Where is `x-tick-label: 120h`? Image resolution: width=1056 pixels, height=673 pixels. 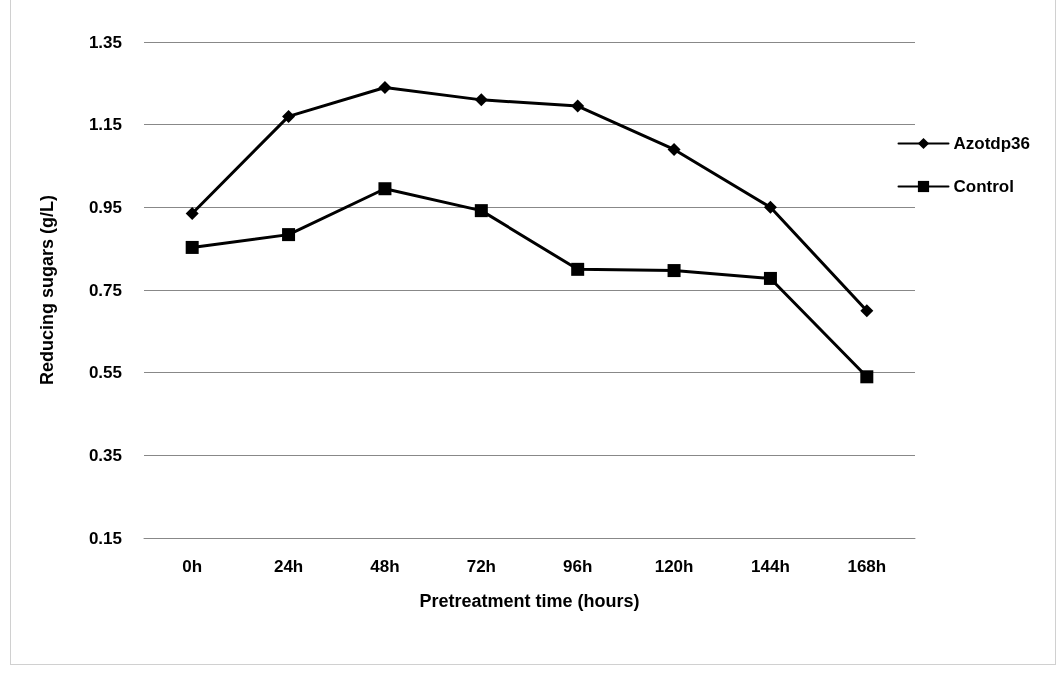 x-tick-label: 120h is located at coordinates (674, 566).